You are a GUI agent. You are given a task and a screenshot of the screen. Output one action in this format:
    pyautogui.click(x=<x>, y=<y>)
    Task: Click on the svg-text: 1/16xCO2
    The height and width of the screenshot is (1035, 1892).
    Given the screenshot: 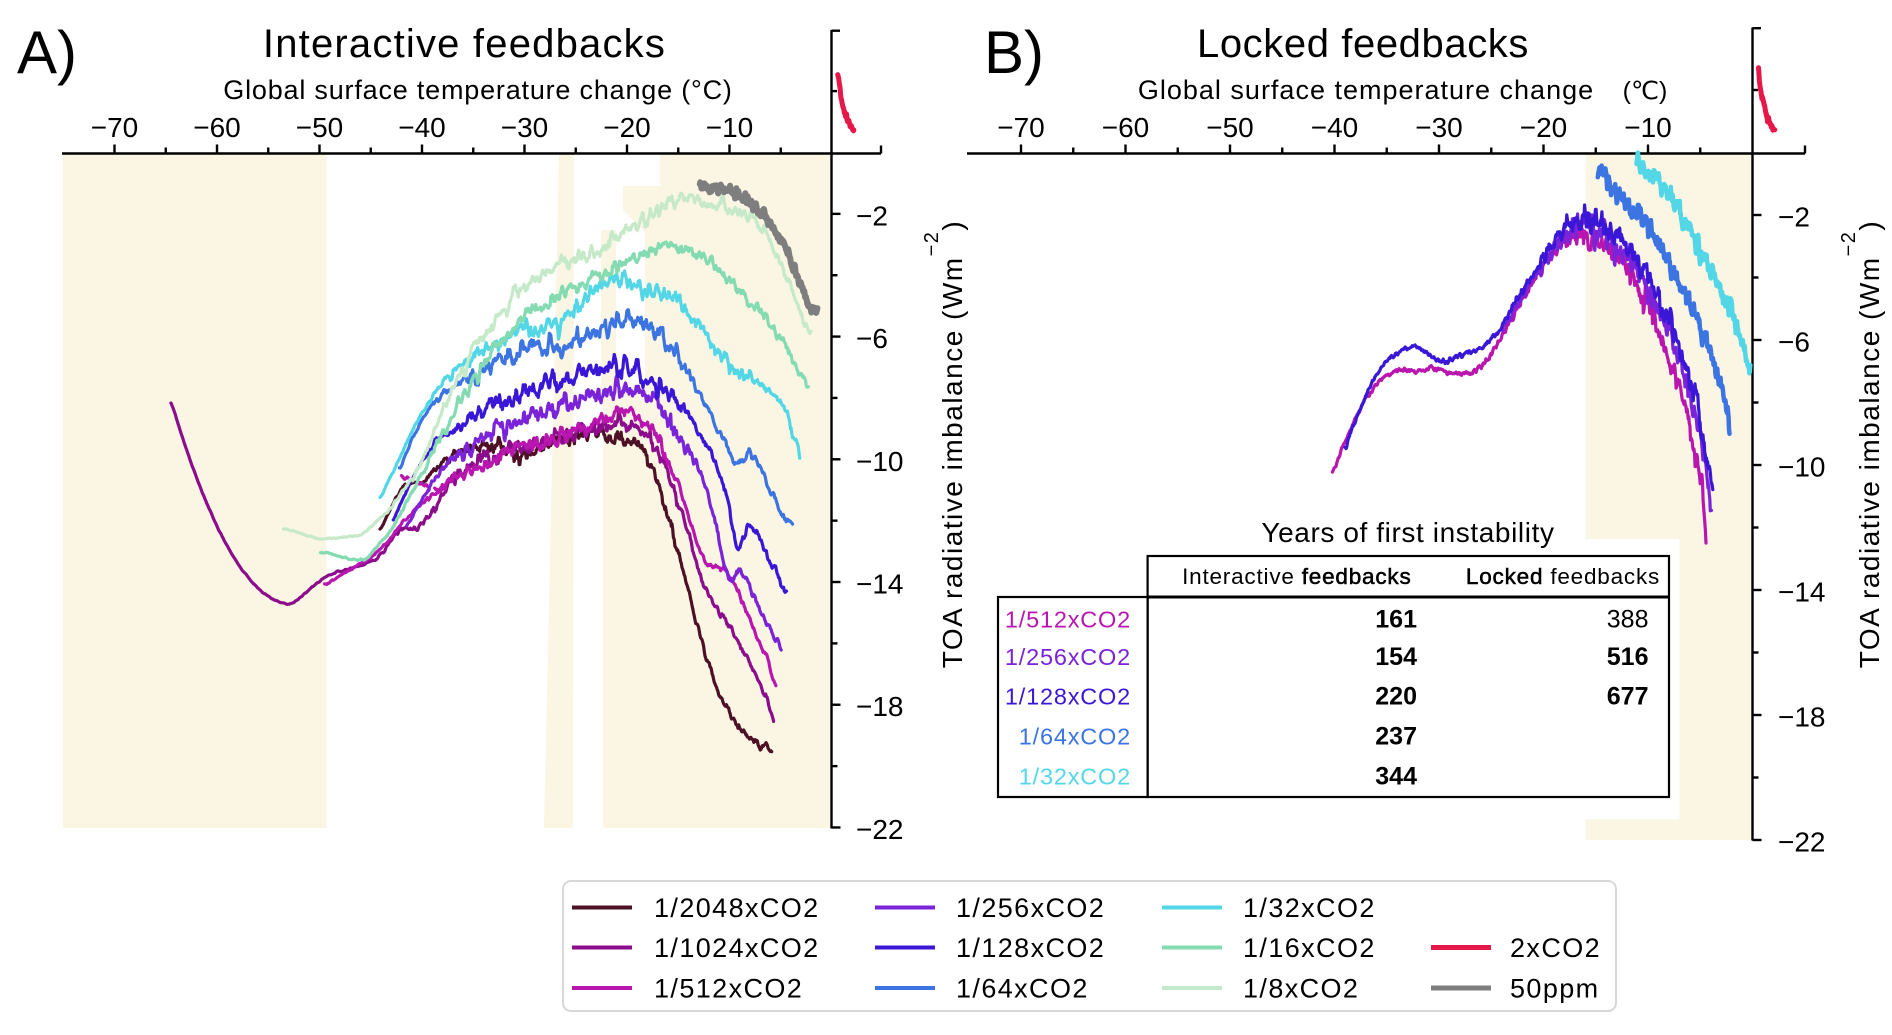 What is the action you would take?
    pyautogui.click(x=1309, y=948)
    